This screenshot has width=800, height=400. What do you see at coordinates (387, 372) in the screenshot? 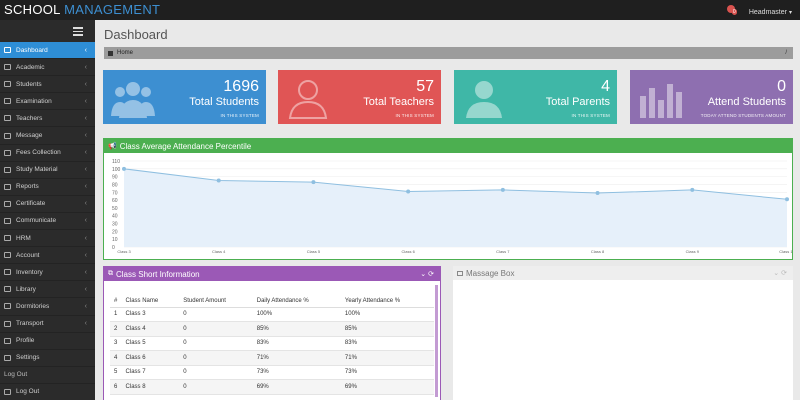
I see `table-cell: 73%` at bounding box center [387, 372].